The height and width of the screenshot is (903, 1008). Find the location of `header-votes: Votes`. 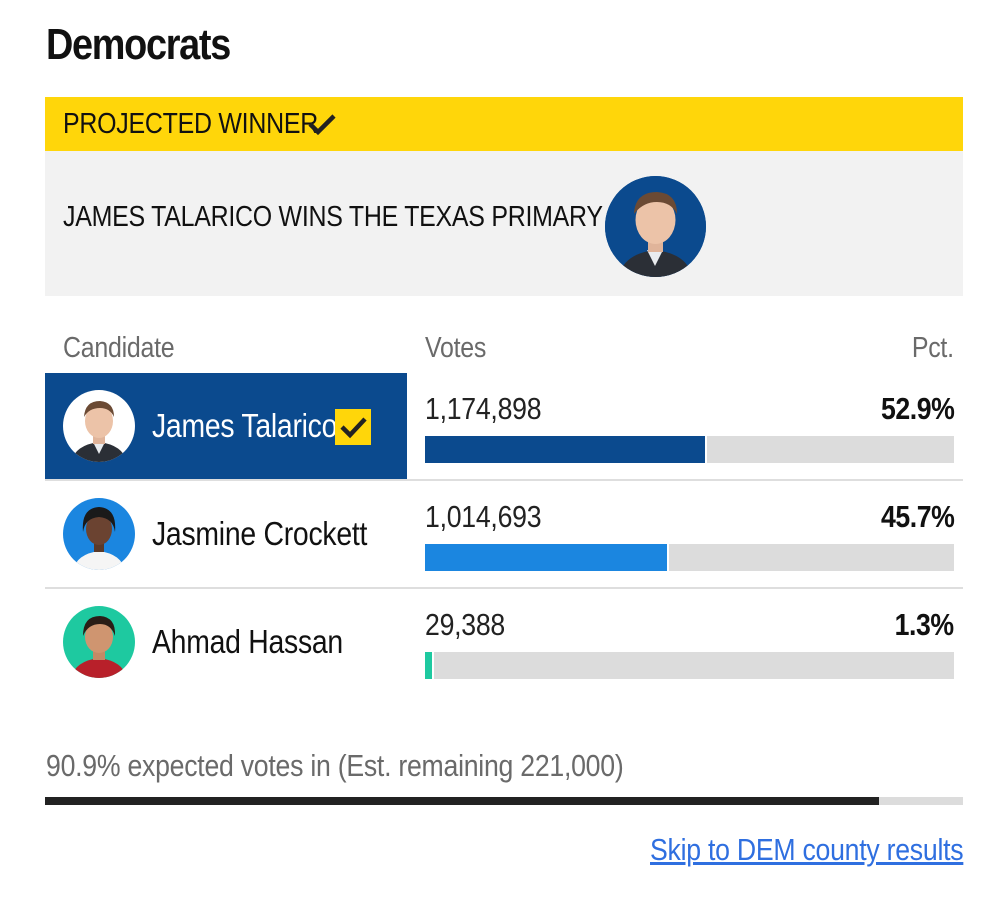

header-votes: Votes is located at coordinates (456, 348).